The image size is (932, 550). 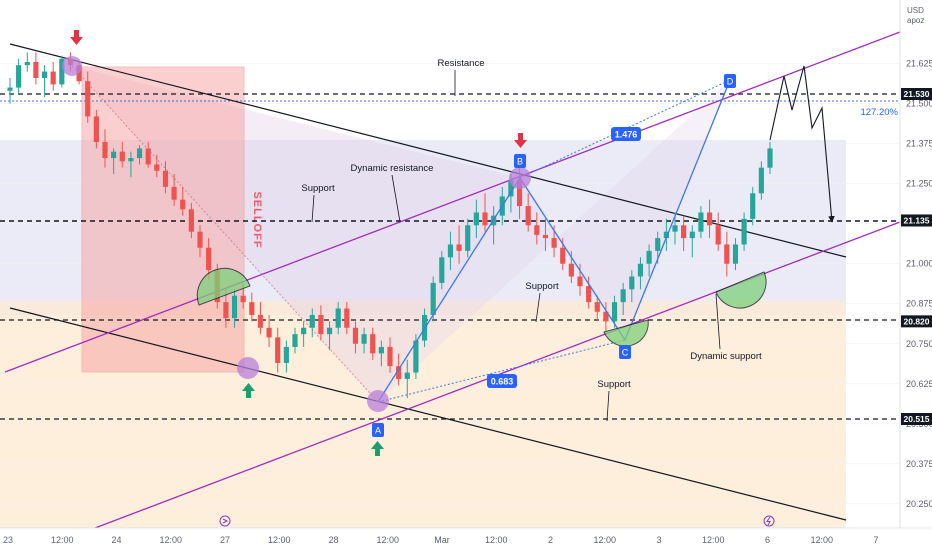 I want to click on svg-text: 0.683, so click(x=502, y=382).